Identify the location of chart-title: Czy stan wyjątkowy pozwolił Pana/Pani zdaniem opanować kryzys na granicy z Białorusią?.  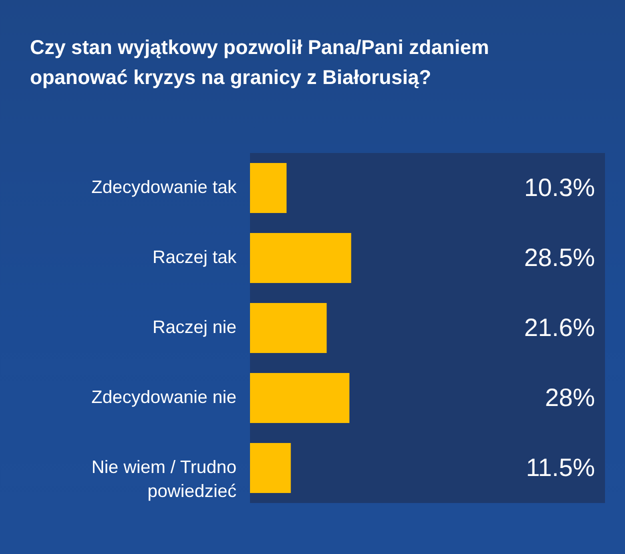
(260, 63).